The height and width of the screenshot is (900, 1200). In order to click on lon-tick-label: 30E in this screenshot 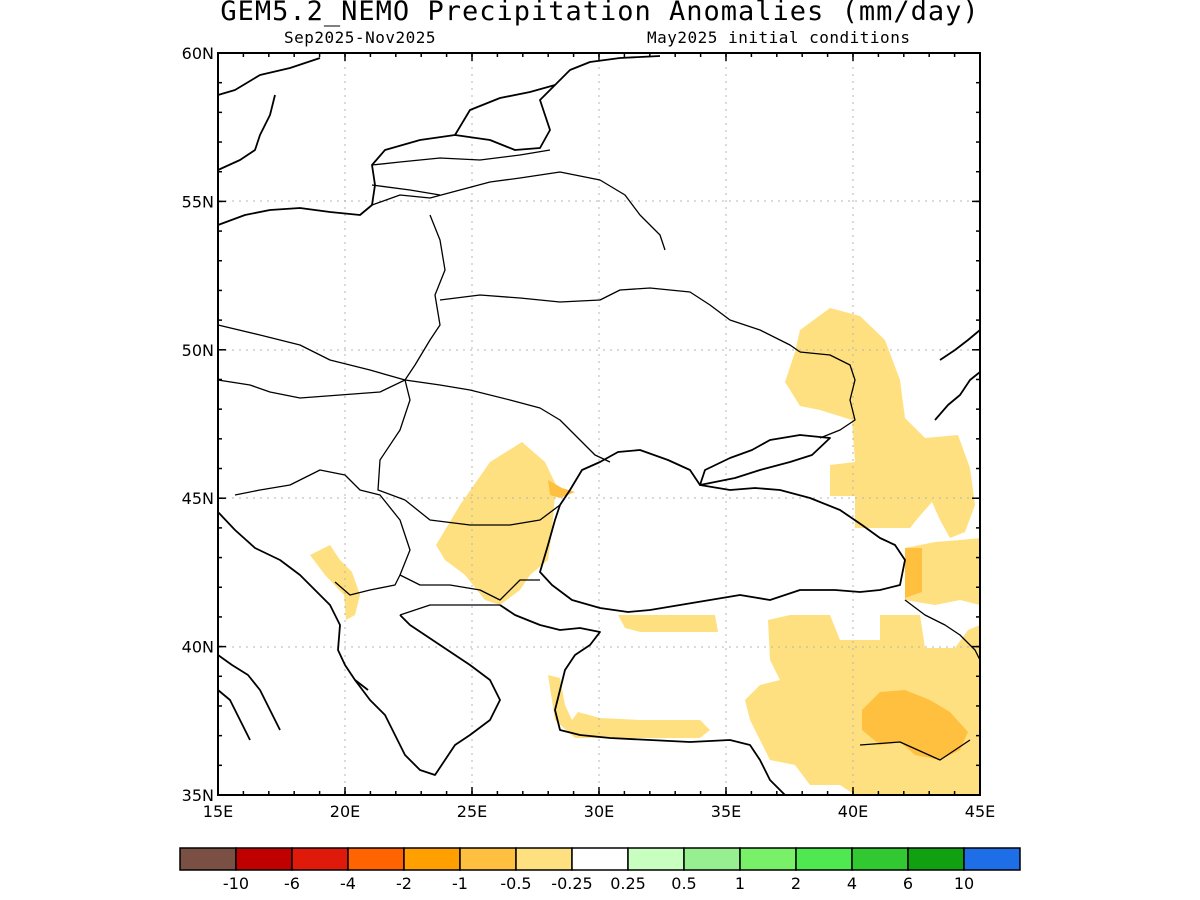, I will do `click(599, 811)`.